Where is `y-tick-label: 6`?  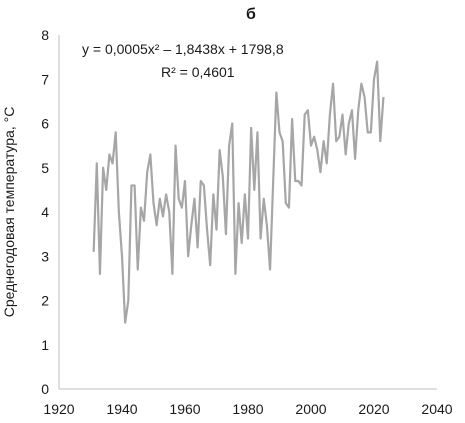
y-tick-label: 6 is located at coordinates (45, 124).